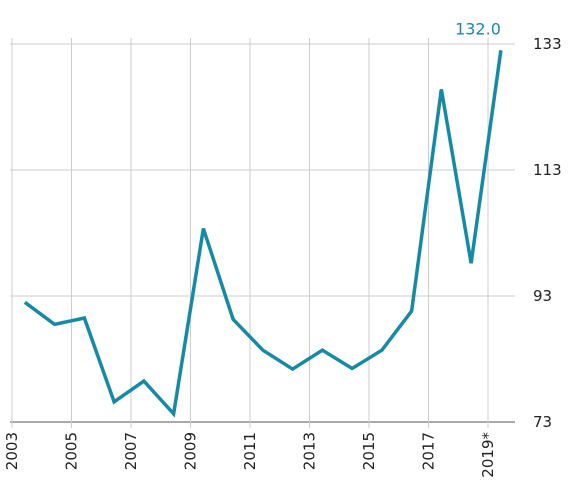  I want to click on y-tick-label: 113, so click(547, 170).